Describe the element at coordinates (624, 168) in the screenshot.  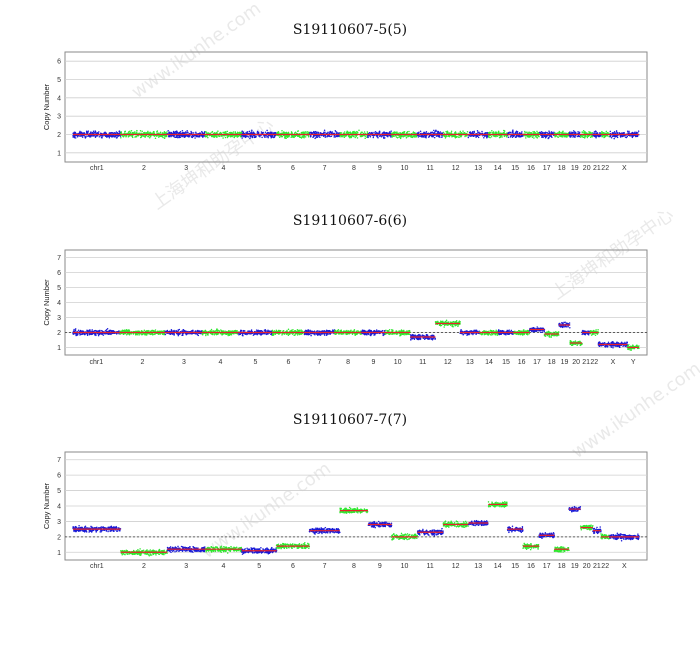
I see `chromosome-label-X: X` at that location.